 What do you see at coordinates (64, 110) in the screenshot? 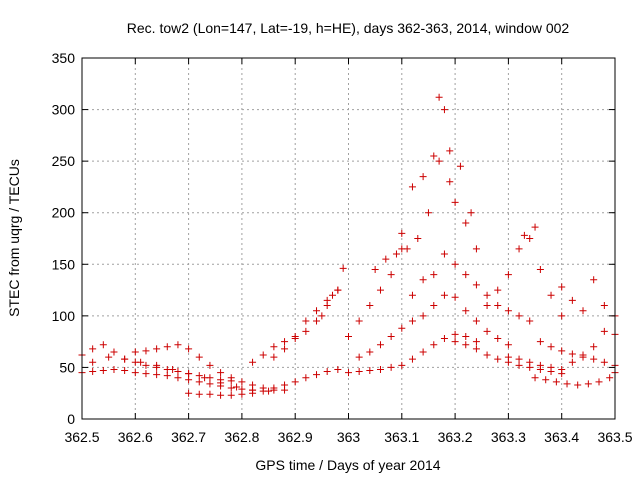
I see `y-tick-label: 300` at bounding box center [64, 110].